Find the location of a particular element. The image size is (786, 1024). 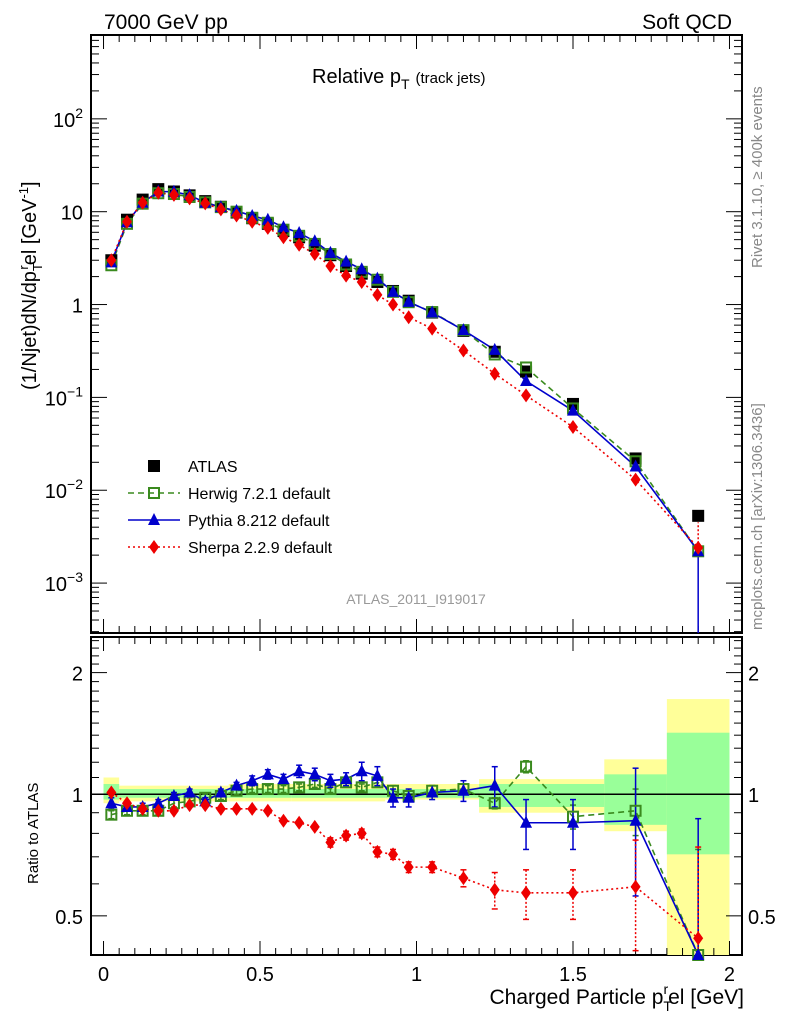

plot-title-note: (track jets) is located at coordinates (451, 78).